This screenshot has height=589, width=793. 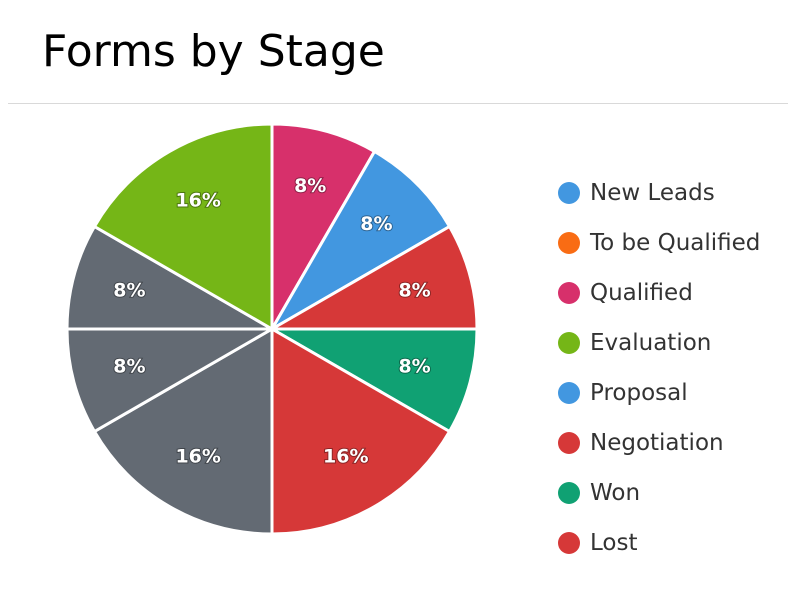 I want to click on title-divider, so click(x=398, y=103).